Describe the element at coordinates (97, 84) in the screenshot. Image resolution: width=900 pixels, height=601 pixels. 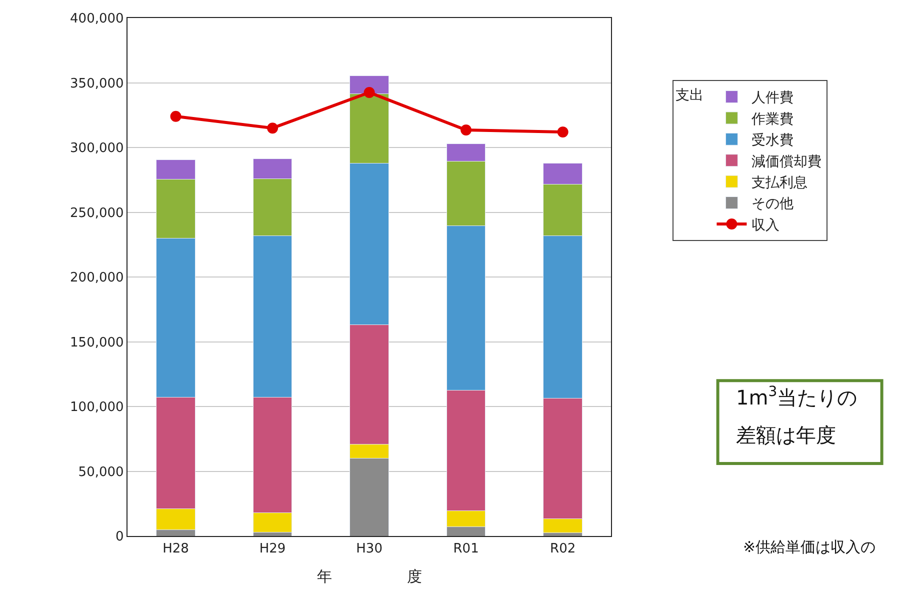
I see `y-tick-label: 350,000` at that location.